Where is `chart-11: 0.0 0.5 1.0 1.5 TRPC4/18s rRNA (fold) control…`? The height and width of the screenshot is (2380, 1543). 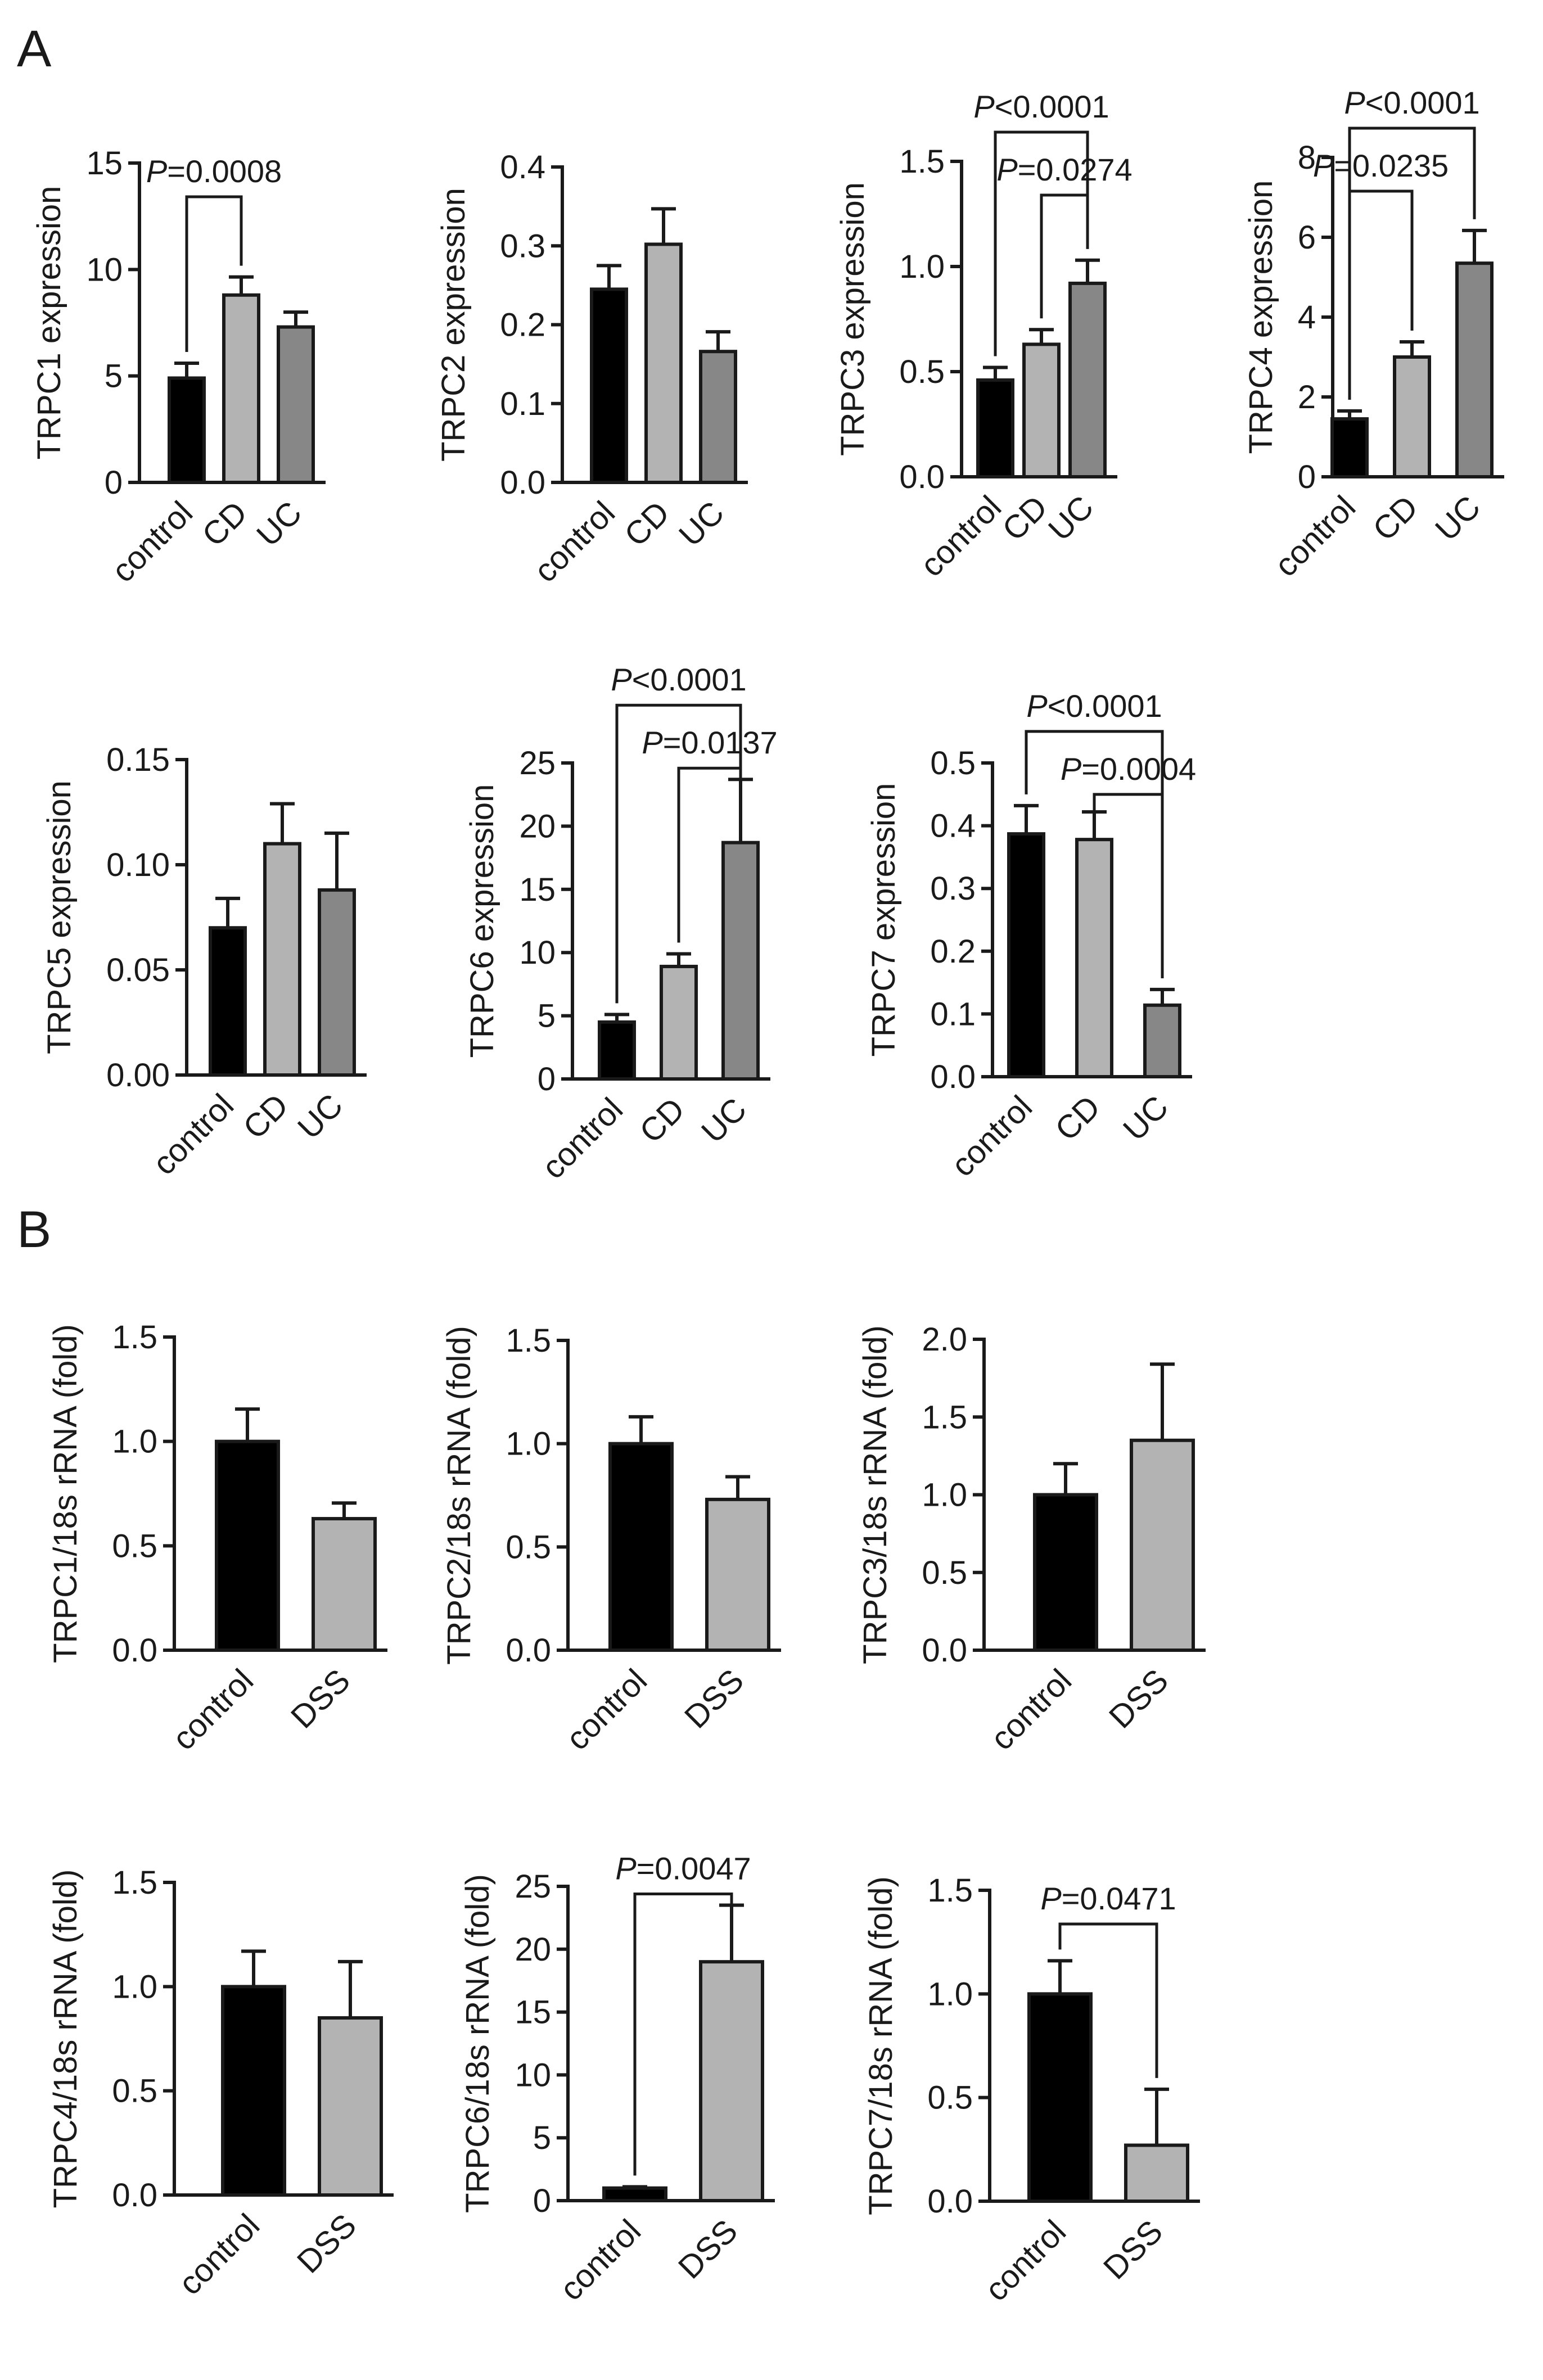
chart-11: 0.0 0.5 1.0 1.5 TRPC4/18s rRNA (fold) control… is located at coordinates (220, 2083).